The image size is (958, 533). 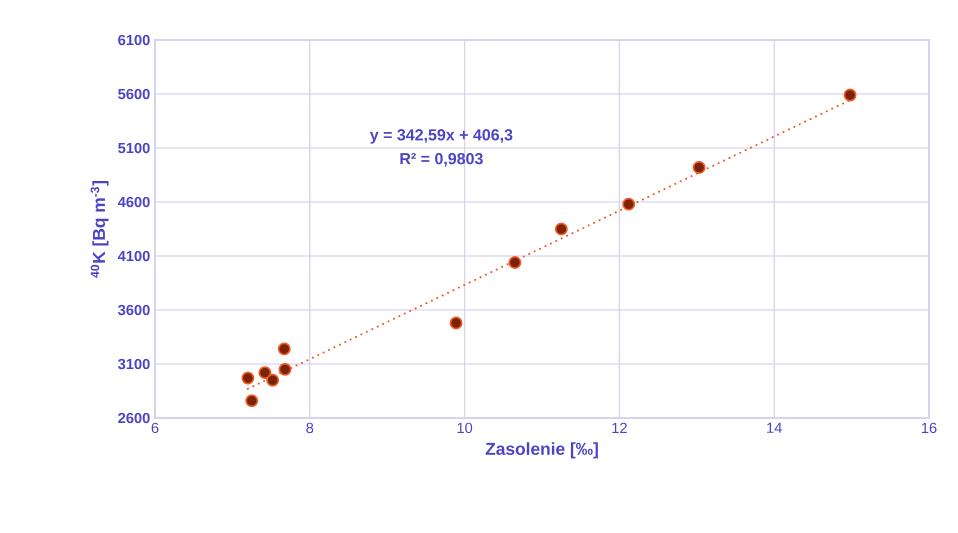 I want to click on annotation: R² = 0,9803, so click(x=441, y=160).